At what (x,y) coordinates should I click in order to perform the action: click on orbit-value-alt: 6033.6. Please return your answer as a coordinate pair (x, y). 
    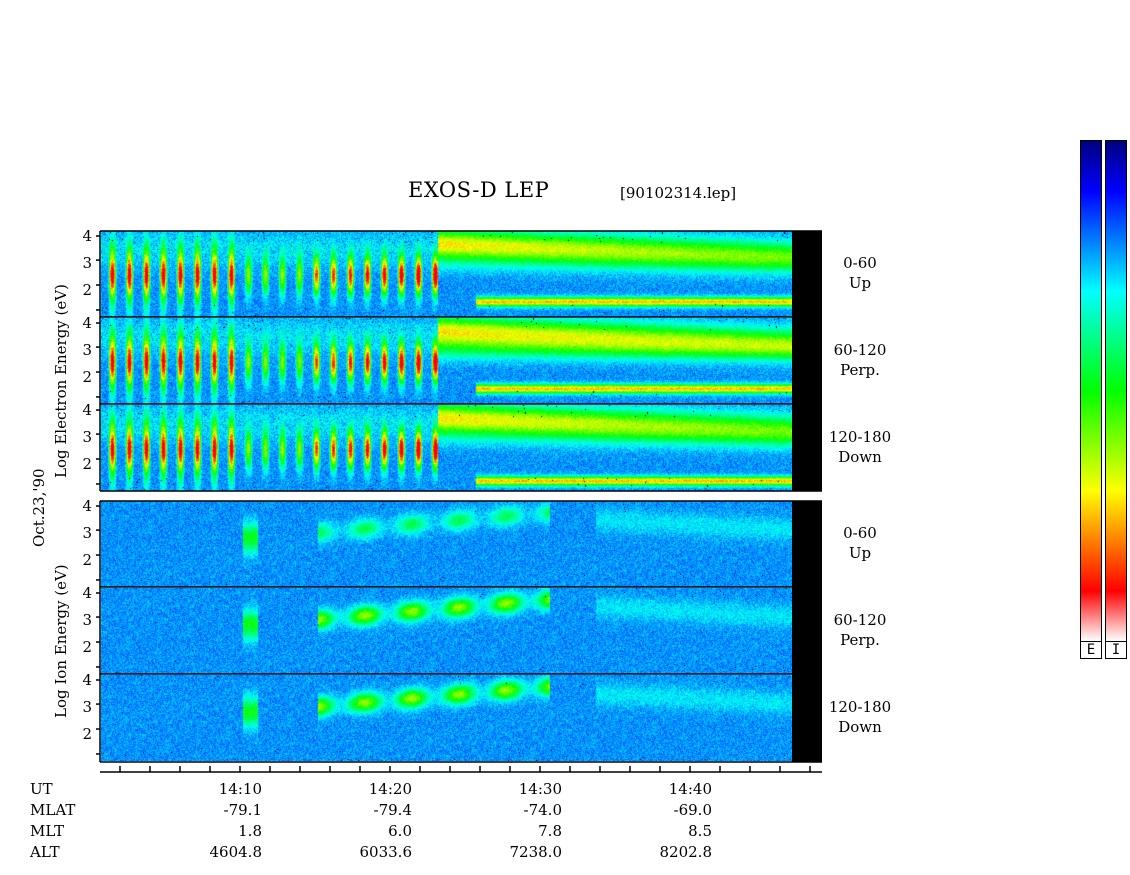
    Looking at the image, I should click on (386, 852).